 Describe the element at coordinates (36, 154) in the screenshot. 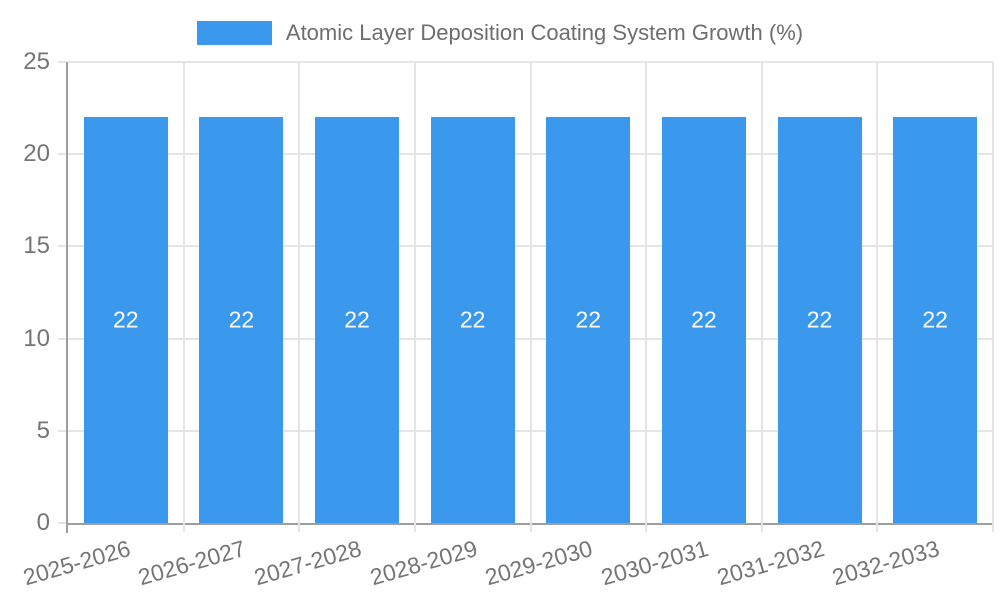

I see `y-axis-tick-label: 20` at that location.